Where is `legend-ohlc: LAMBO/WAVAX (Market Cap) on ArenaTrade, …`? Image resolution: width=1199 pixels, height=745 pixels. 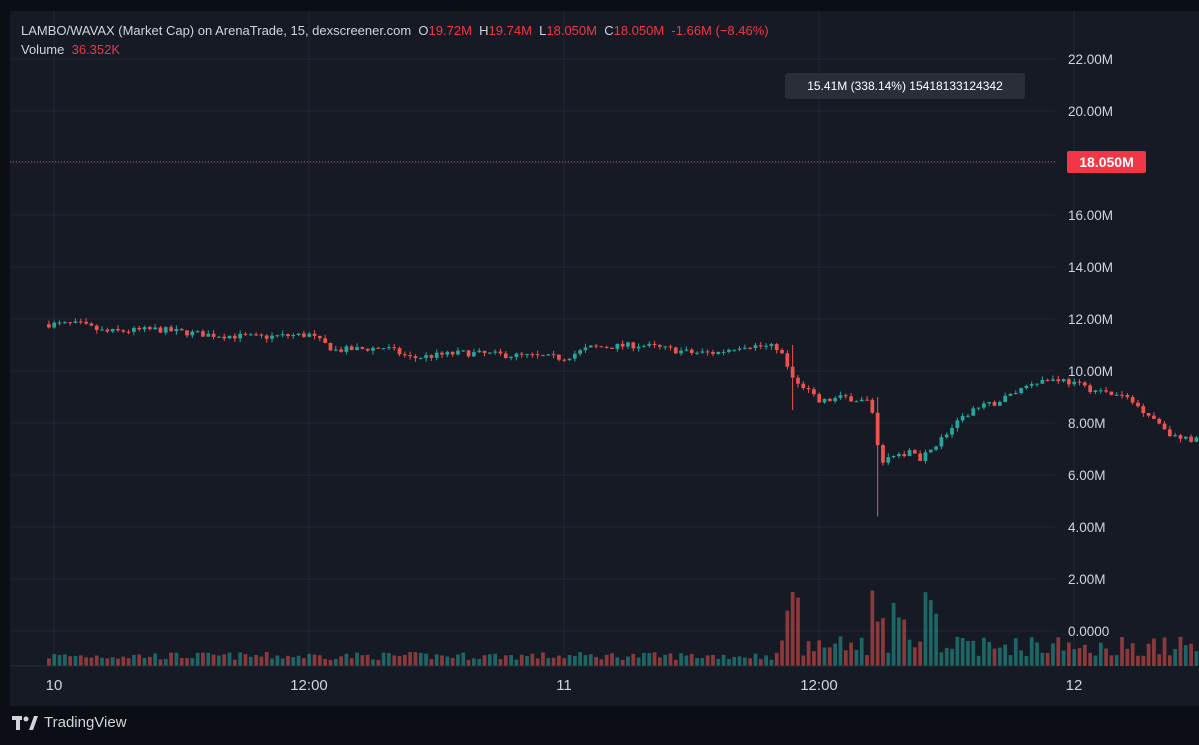 legend-ohlc: LAMBO/WAVAX (Market Cap) on ArenaTrade, … is located at coordinates (395, 30).